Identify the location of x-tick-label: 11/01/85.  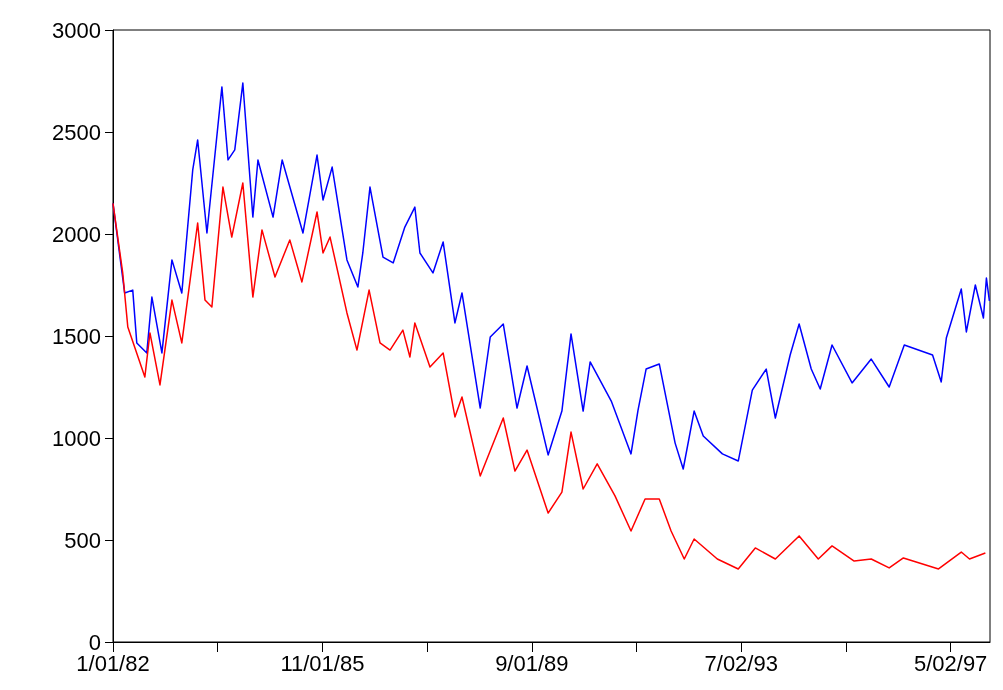
(322, 663).